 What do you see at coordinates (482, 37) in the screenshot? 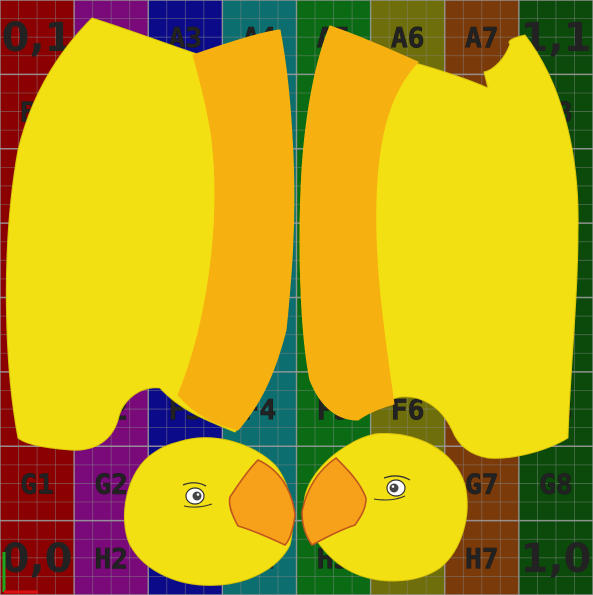
I see `cell-label: A7` at bounding box center [482, 37].